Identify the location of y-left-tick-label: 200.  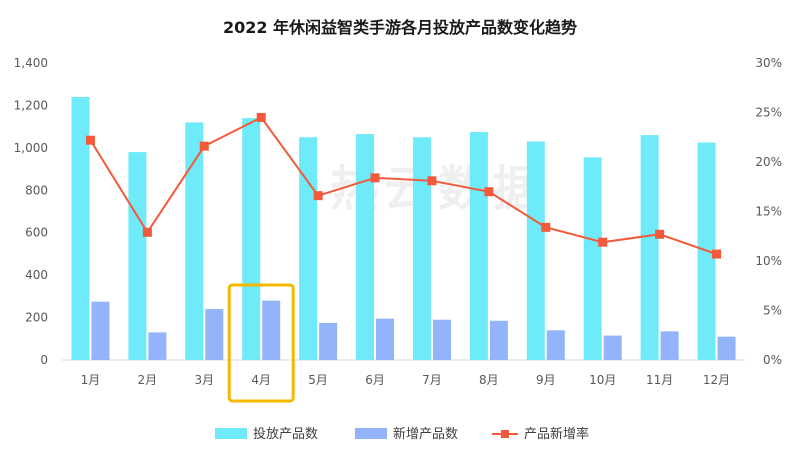
(36, 318).